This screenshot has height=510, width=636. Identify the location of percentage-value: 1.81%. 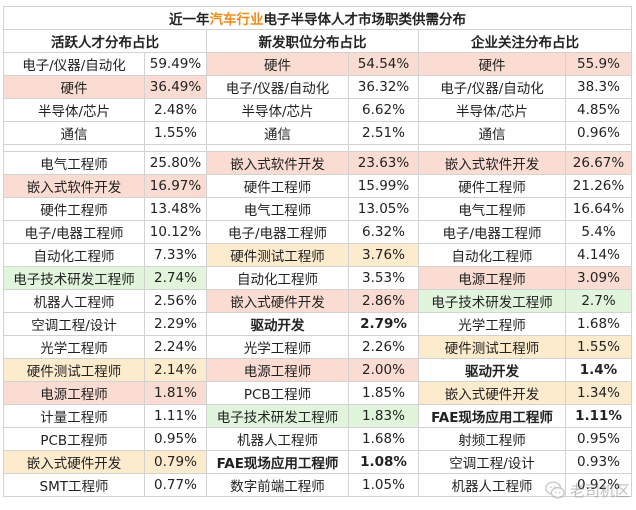
(175, 393).